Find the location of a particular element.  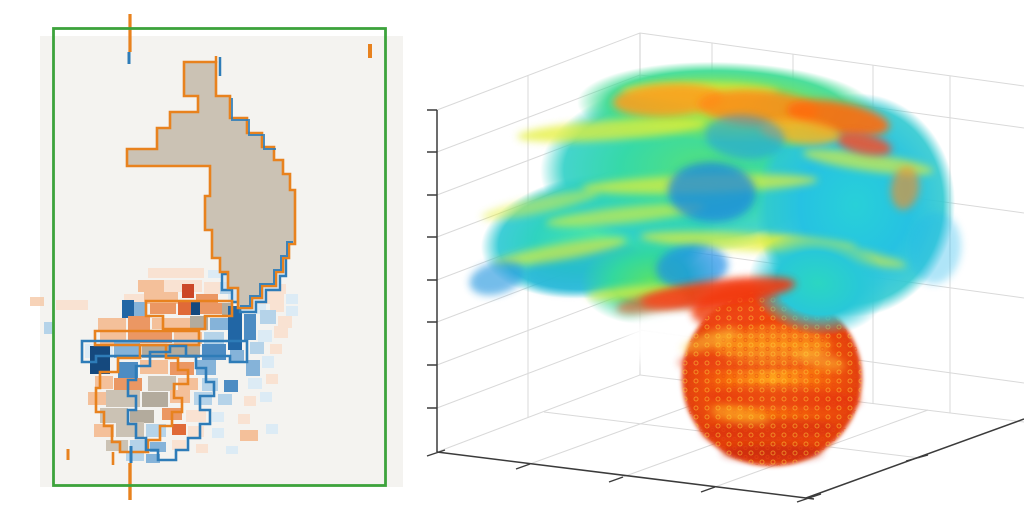

orange-top-patch is located at coordinates (668, 100).